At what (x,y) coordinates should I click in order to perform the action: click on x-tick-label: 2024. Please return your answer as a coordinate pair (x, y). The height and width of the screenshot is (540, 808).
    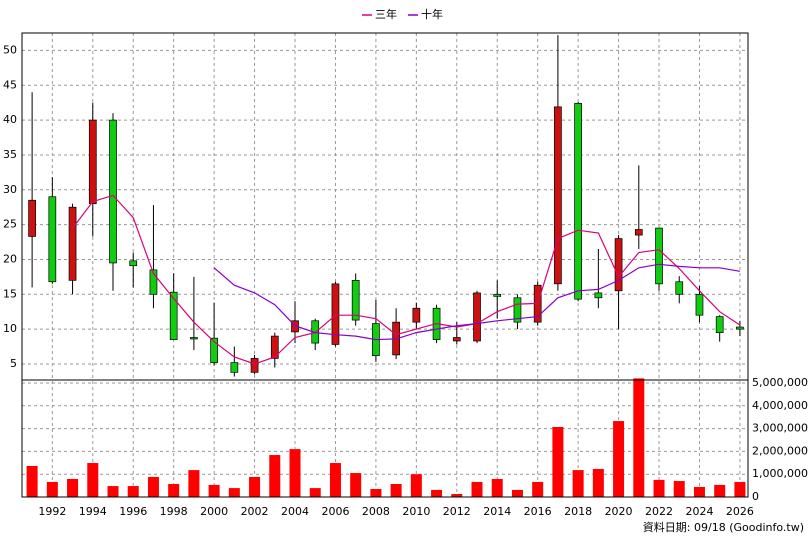
    Looking at the image, I should click on (699, 511).